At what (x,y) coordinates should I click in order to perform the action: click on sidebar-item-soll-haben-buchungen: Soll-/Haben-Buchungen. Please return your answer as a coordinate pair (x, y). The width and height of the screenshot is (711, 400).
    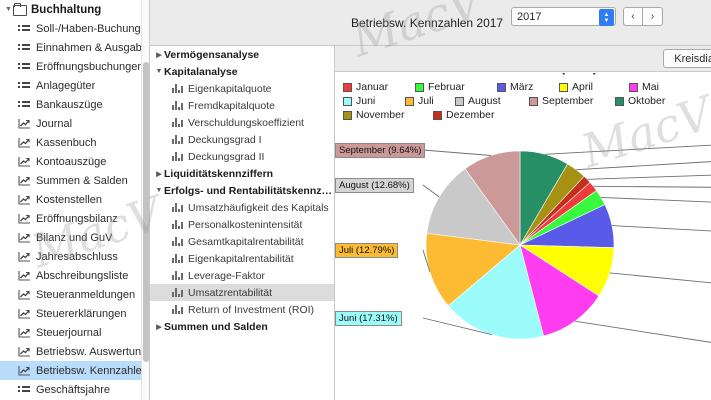
    Looking at the image, I should click on (74, 28).